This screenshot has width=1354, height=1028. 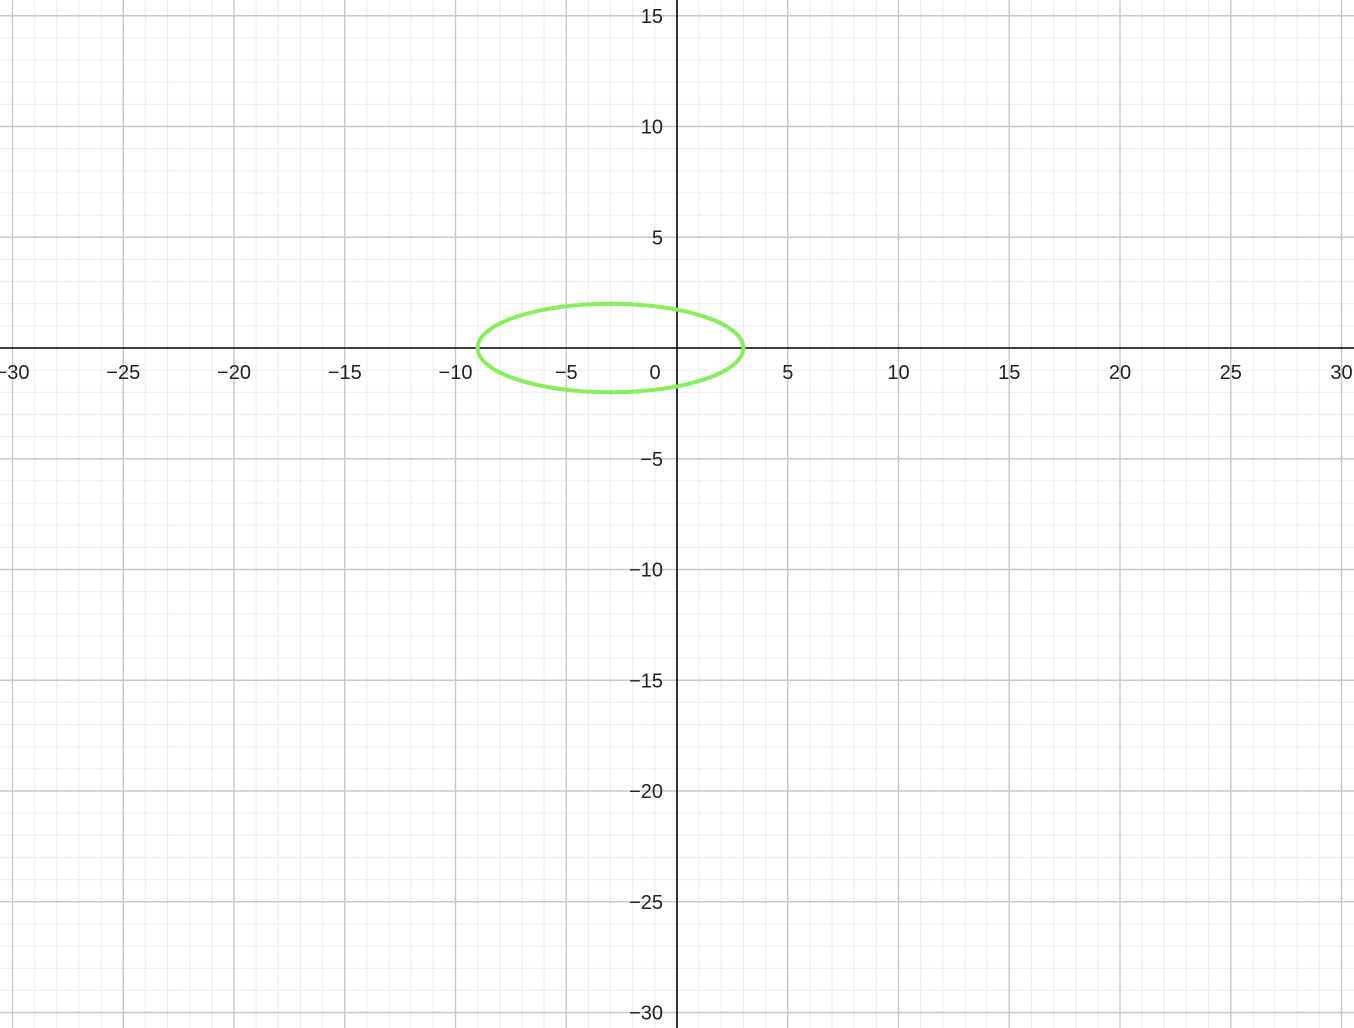 What do you see at coordinates (651, 460) in the screenshot?
I see `y-tick-label: −5` at bounding box center [651, 460].